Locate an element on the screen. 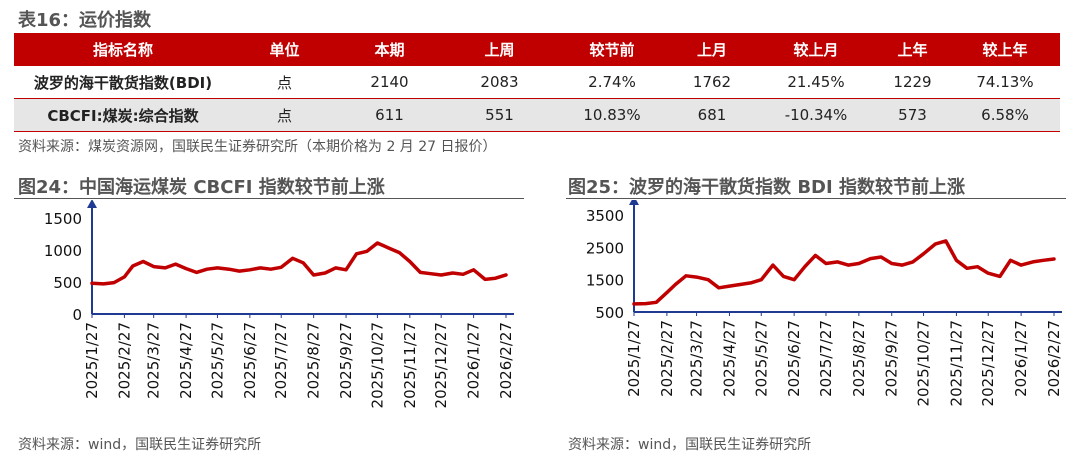  cell-name: 波罗的海干散货指数(BDI) is located at coordinates (123, 82).